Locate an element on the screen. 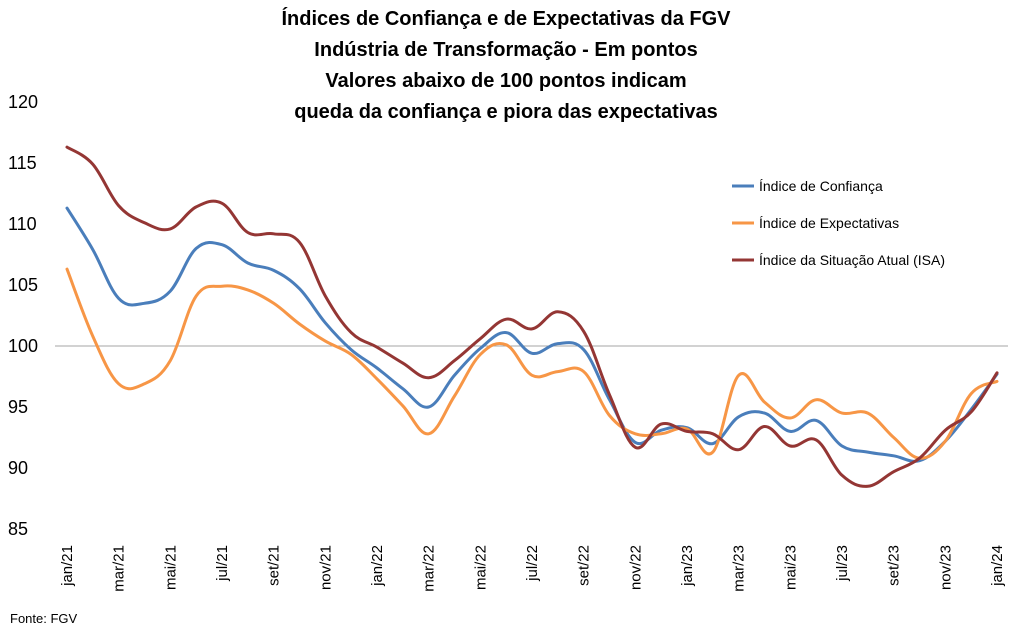  x-tick-label: nov/22 is located at coordinates (635, 567).